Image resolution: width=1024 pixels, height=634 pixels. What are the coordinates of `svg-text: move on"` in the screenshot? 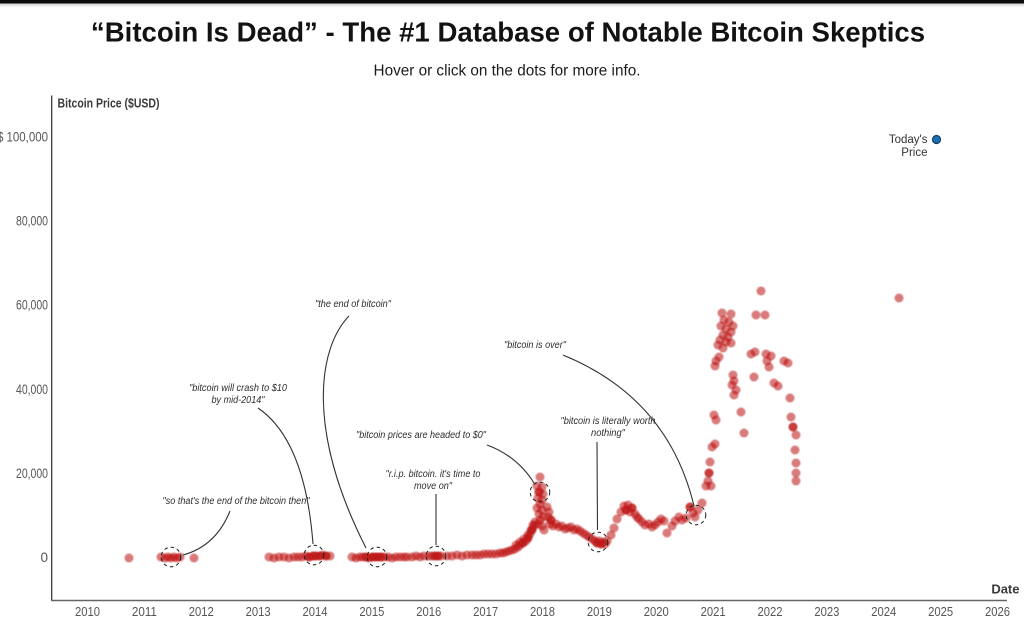 It's located at (433, 486).